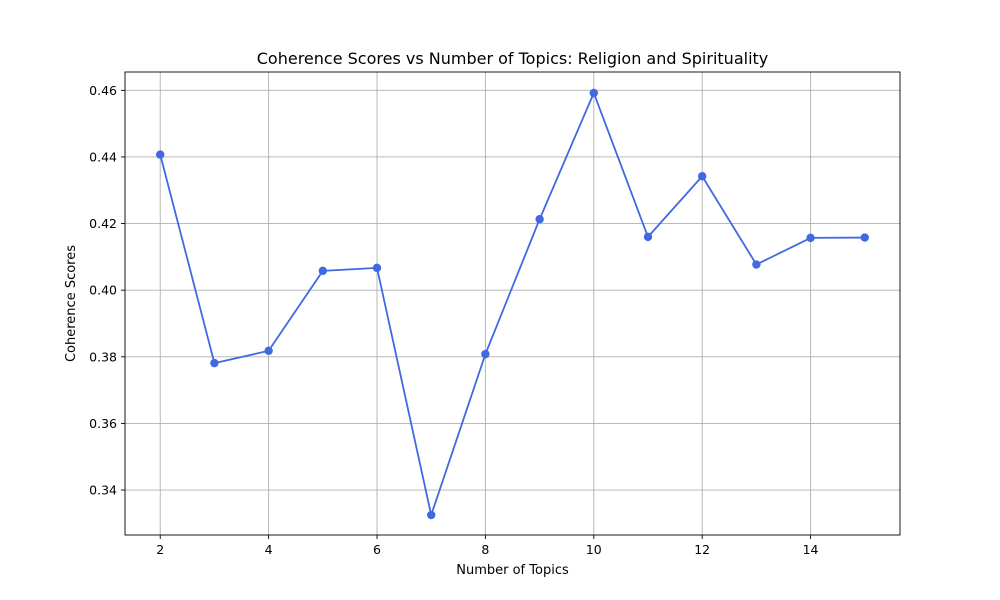 This screenshot has width=1000, height=600. Describe the element at coordinates (103, 490) in the screenshot. I see `y-tick-label: 0.34` at that location.